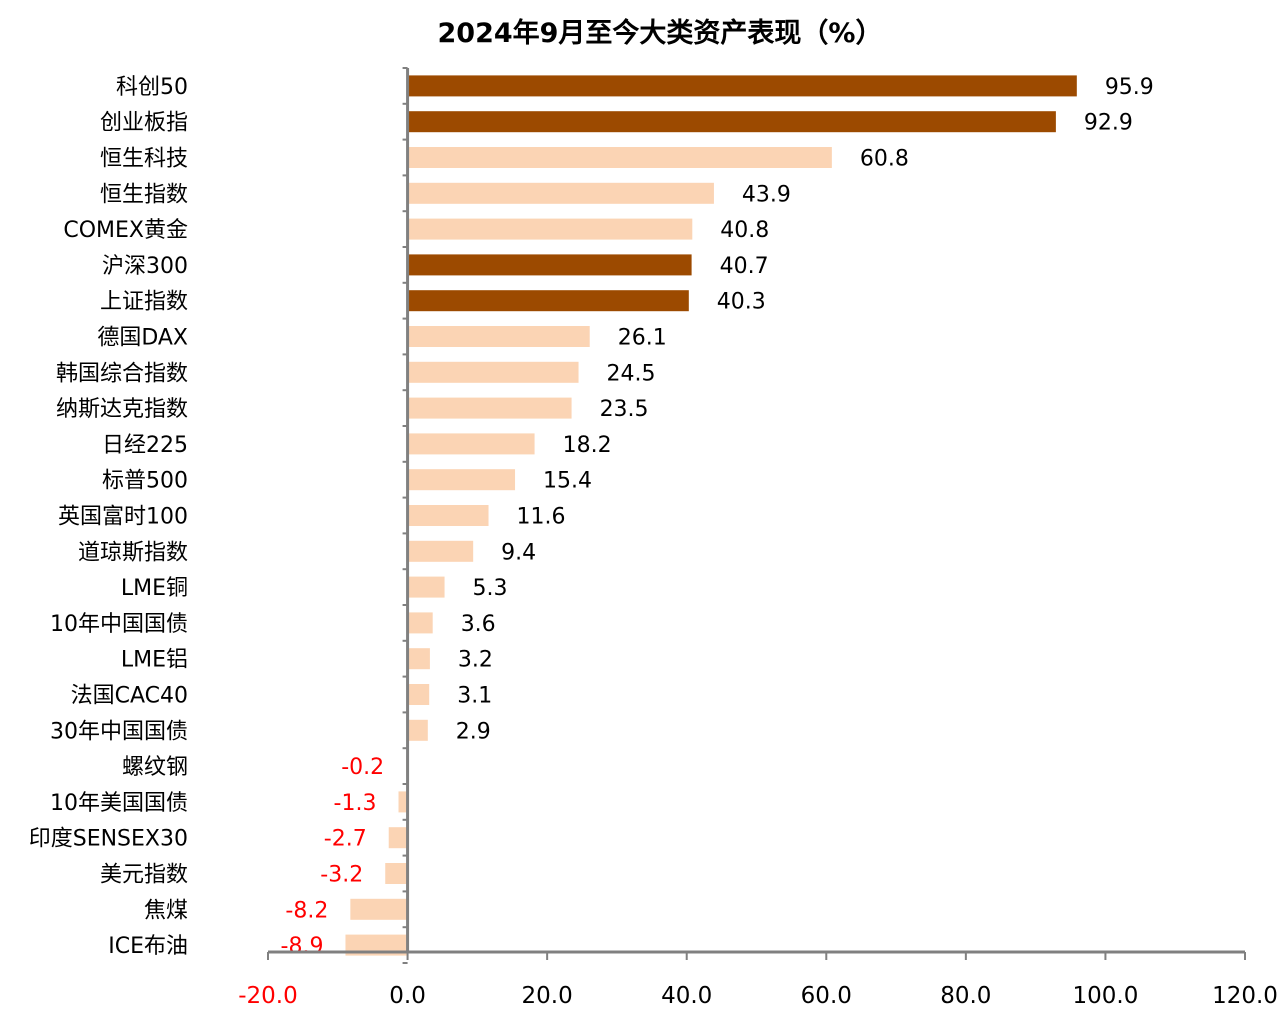  What do you see at coordinates (119, 803) in the screenshot?
I see `category-label: 10年美国国债` at bounding box center [119, 803].